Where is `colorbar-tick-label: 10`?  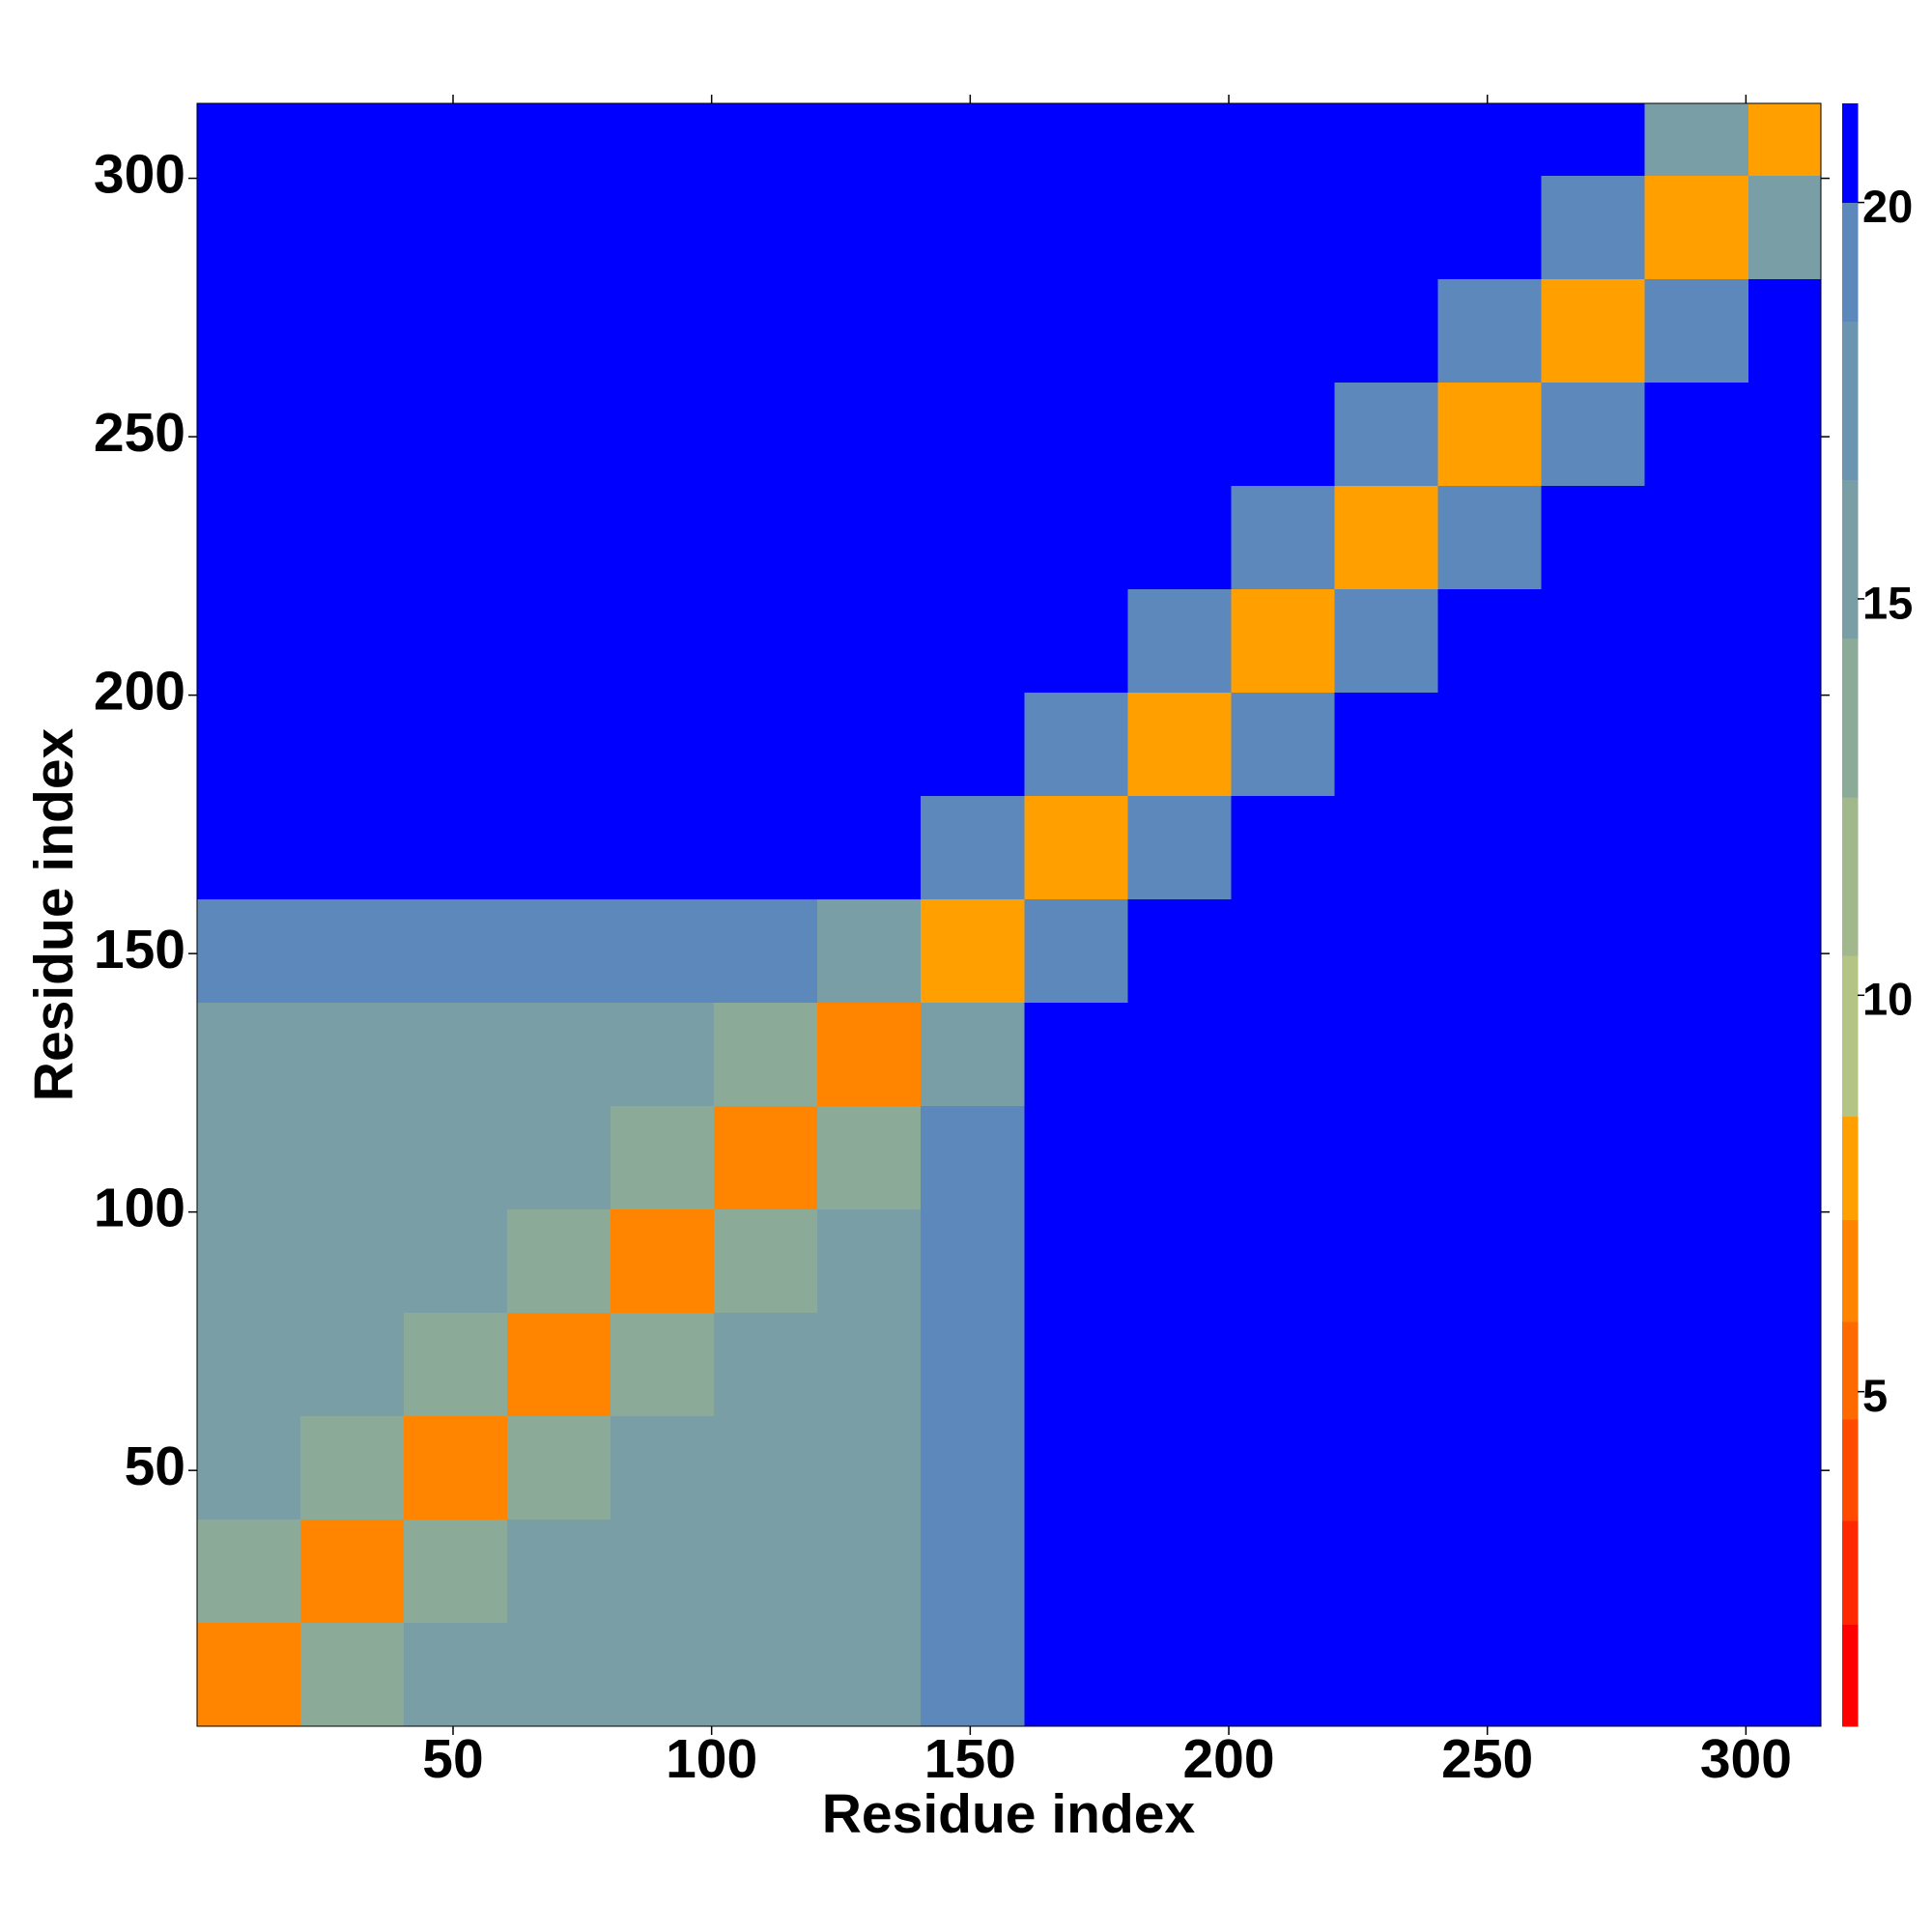
colorbar-tick-label: 10 is located at coordinates (1887, 999).